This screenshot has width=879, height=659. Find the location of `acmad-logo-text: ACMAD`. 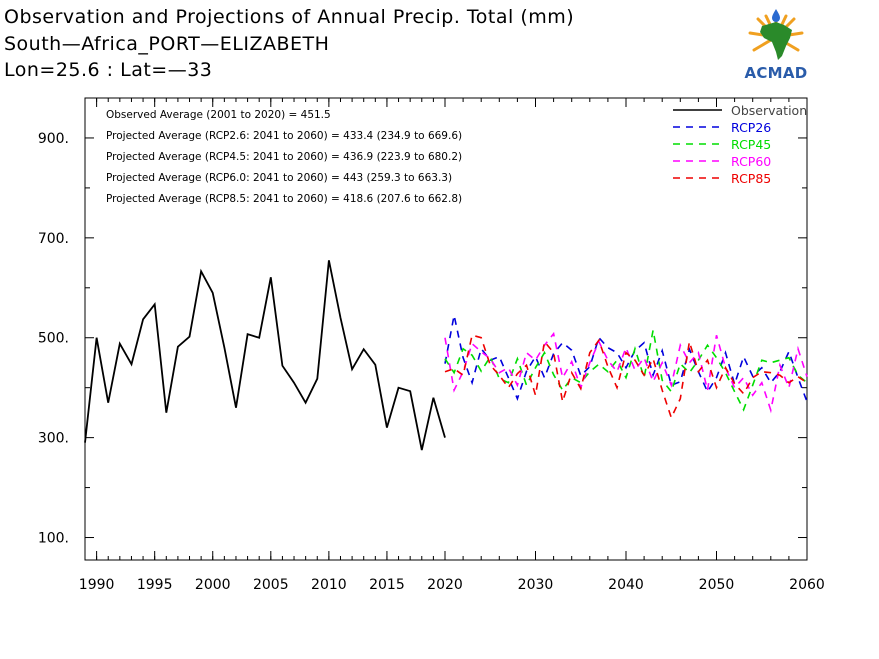

acmad-logo-text: ACMAD is located at coordinates (776, 73).